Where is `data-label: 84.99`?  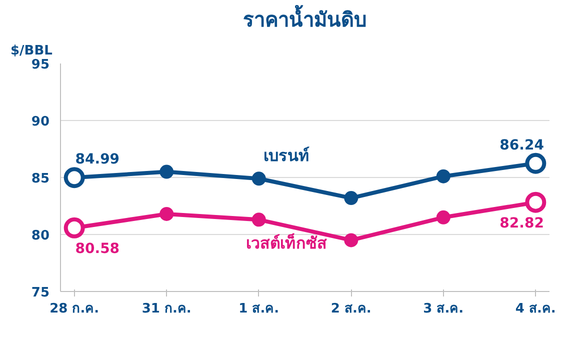
data-label: 84.99 is located at coordinates (97, 160).